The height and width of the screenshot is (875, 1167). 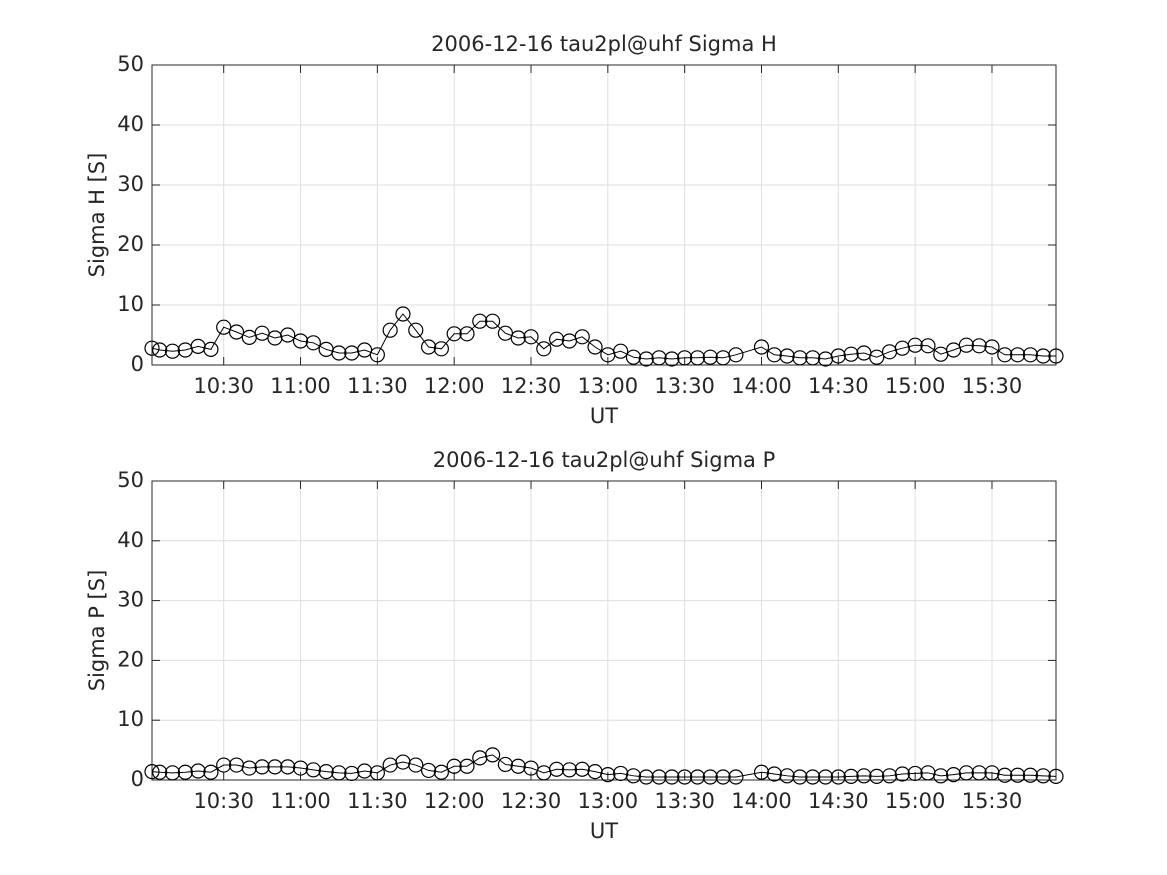 What do you see at coordinates (130, 64) in the screenshot?
I see `y-tick-label: 50` at bounding box center [130, 64].